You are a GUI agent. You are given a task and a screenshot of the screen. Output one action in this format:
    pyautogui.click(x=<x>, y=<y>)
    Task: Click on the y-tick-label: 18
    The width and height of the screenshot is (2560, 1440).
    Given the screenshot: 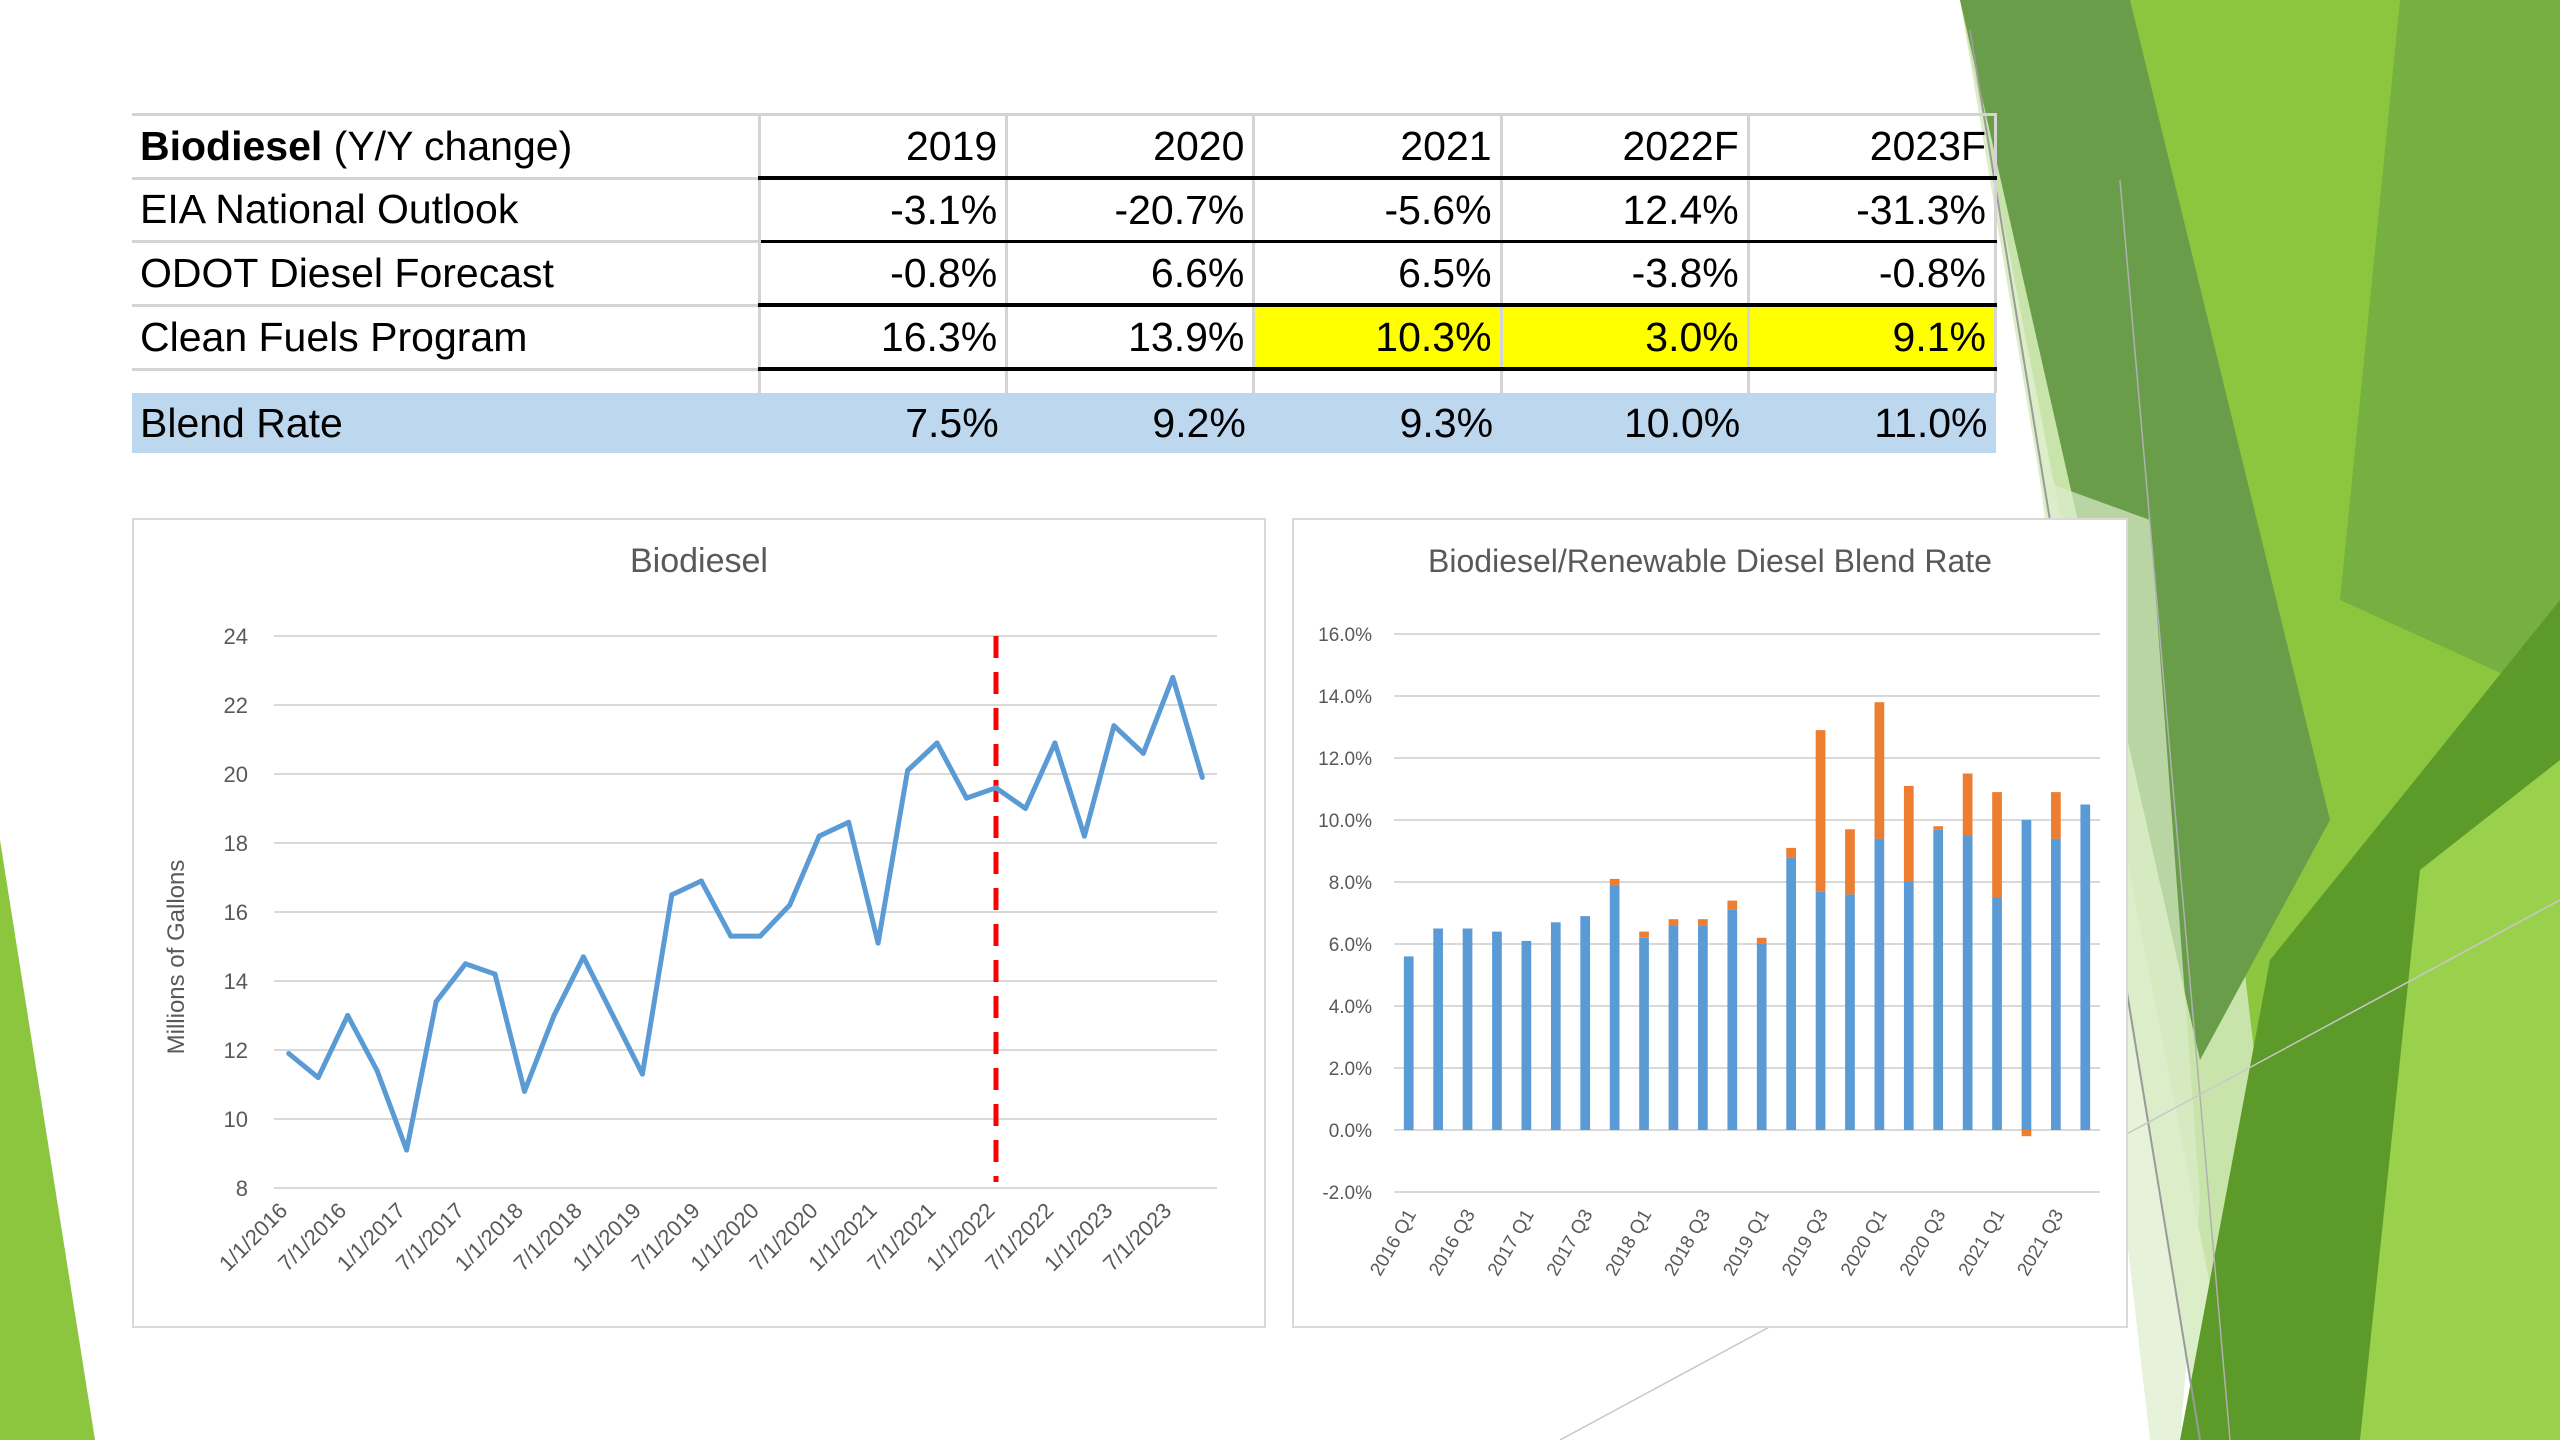 What is the action you would take?
    pyautogui.click(x=236, y=843)
    